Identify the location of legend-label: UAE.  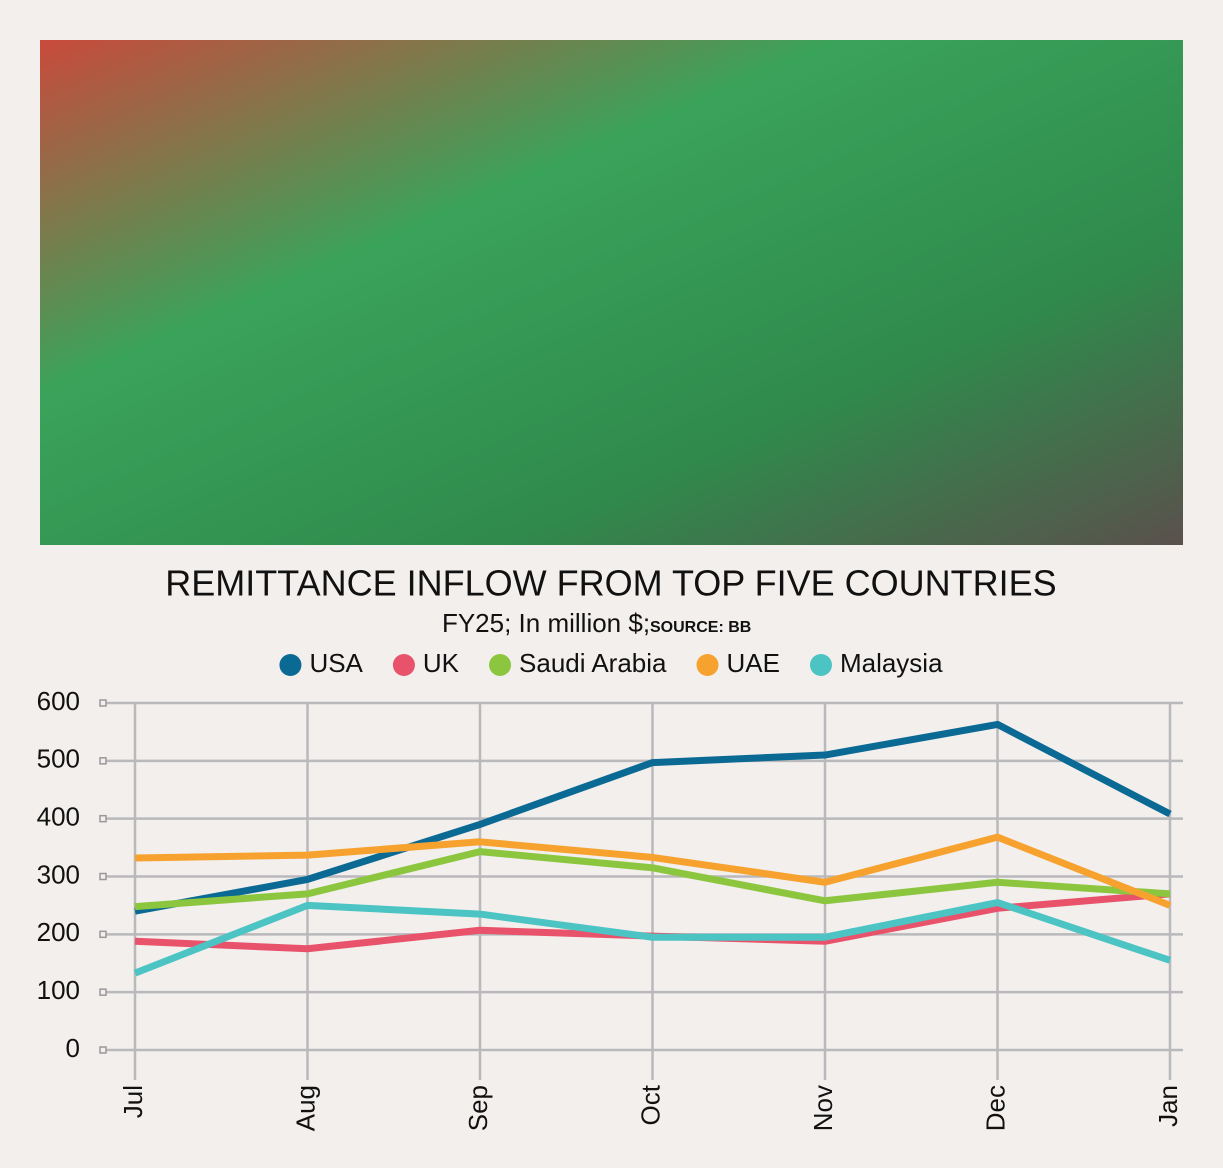
(752, 663).